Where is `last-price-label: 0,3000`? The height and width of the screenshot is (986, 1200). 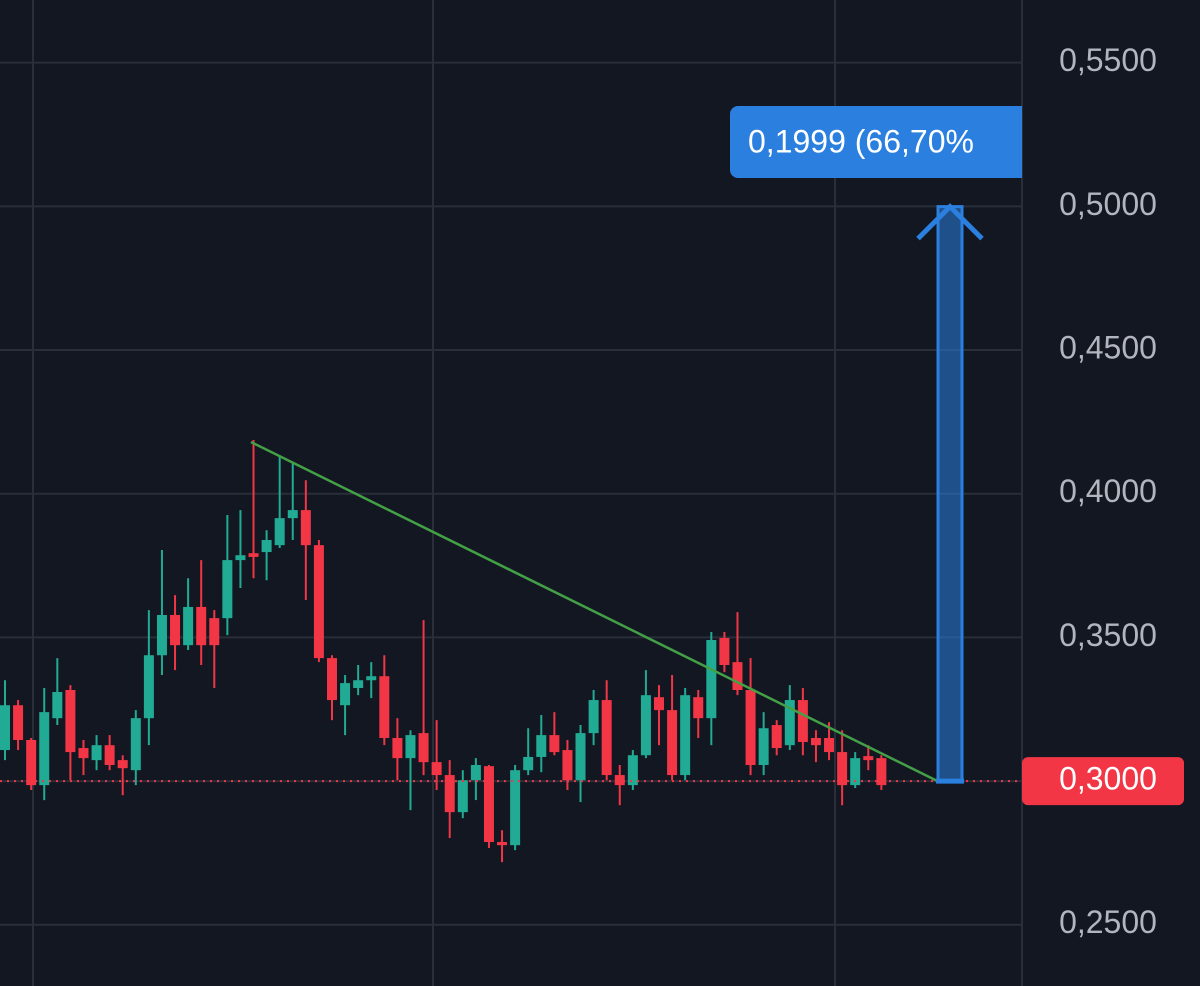 last-price-label: 0,3000 is located at coordinates (1108, 779).